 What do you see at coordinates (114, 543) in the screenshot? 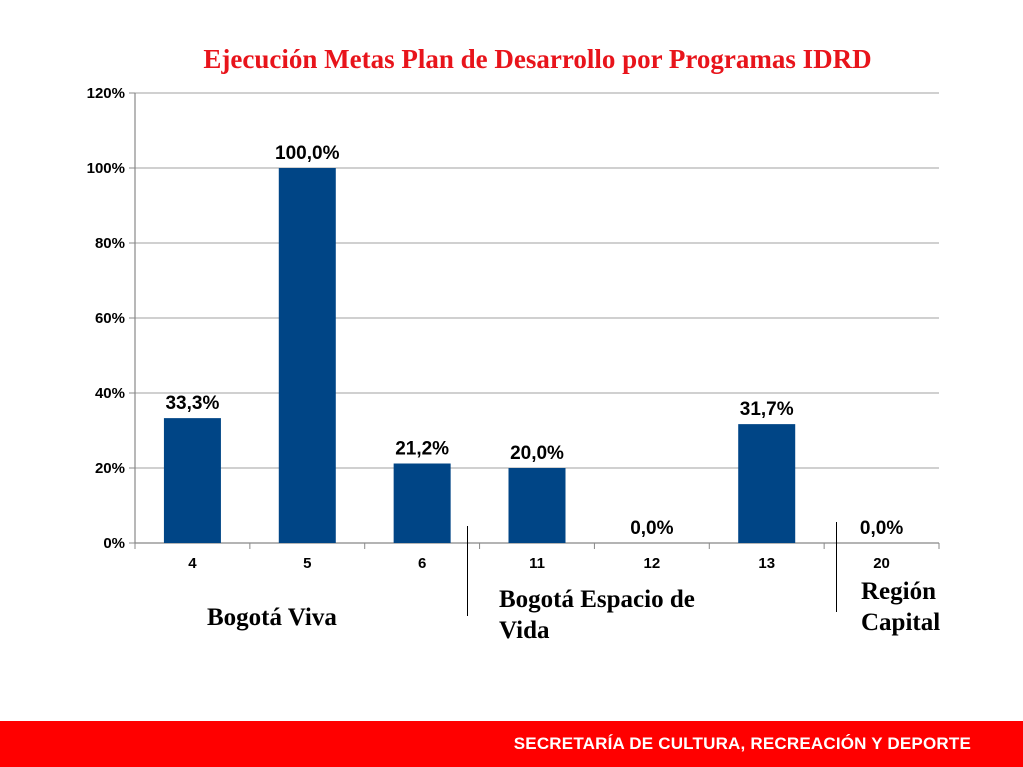
I see `y-tick-label-0: 0%` at bounding box center [114, 543].